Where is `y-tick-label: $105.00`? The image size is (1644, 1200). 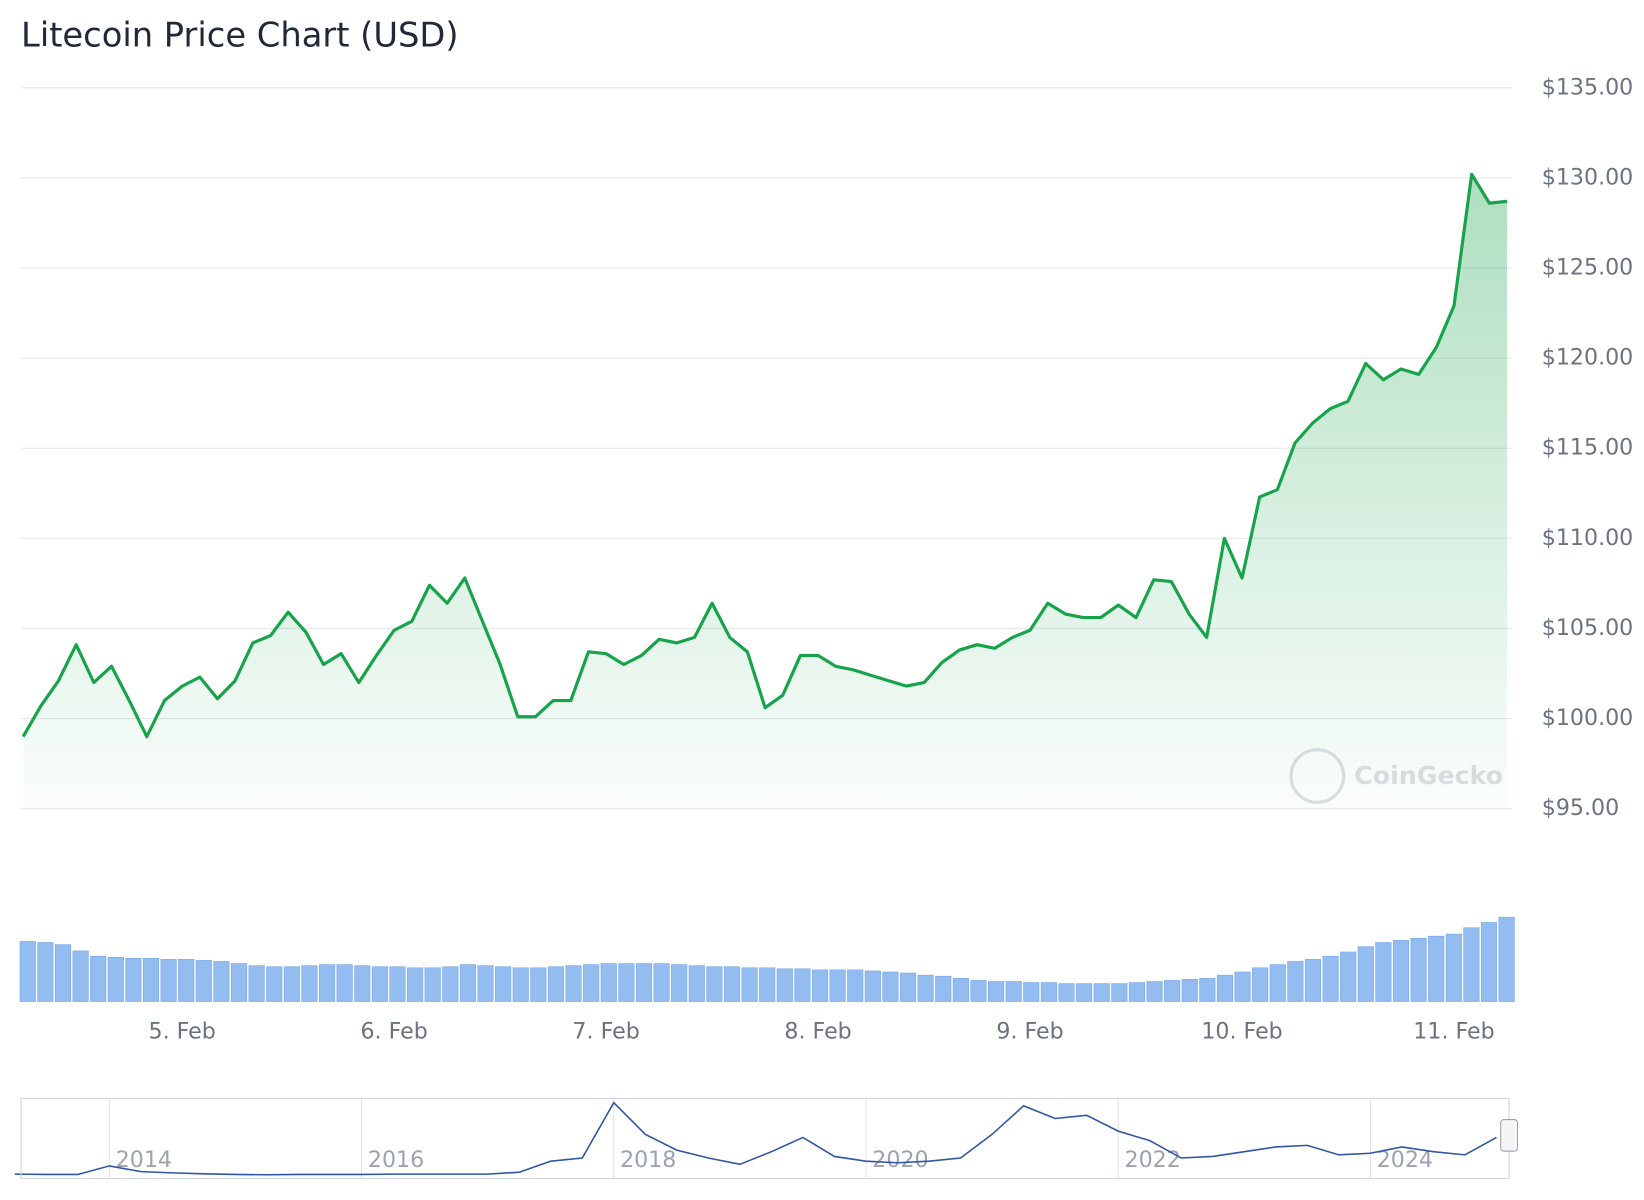
y-tick-label: $105.00 is located at coordinates (1588, 628).